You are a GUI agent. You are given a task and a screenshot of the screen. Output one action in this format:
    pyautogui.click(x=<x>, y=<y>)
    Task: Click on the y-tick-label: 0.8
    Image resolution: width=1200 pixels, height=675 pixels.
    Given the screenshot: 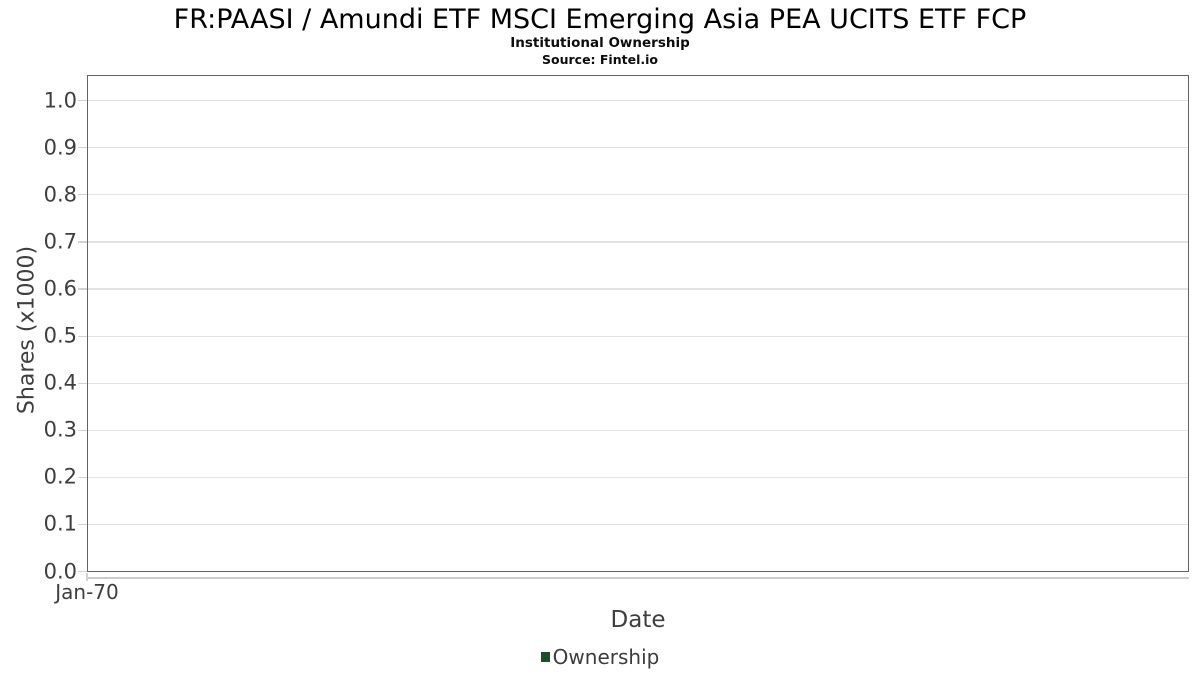 What is the action you would take?
    pyautogui.click(x=60, y=194)
    